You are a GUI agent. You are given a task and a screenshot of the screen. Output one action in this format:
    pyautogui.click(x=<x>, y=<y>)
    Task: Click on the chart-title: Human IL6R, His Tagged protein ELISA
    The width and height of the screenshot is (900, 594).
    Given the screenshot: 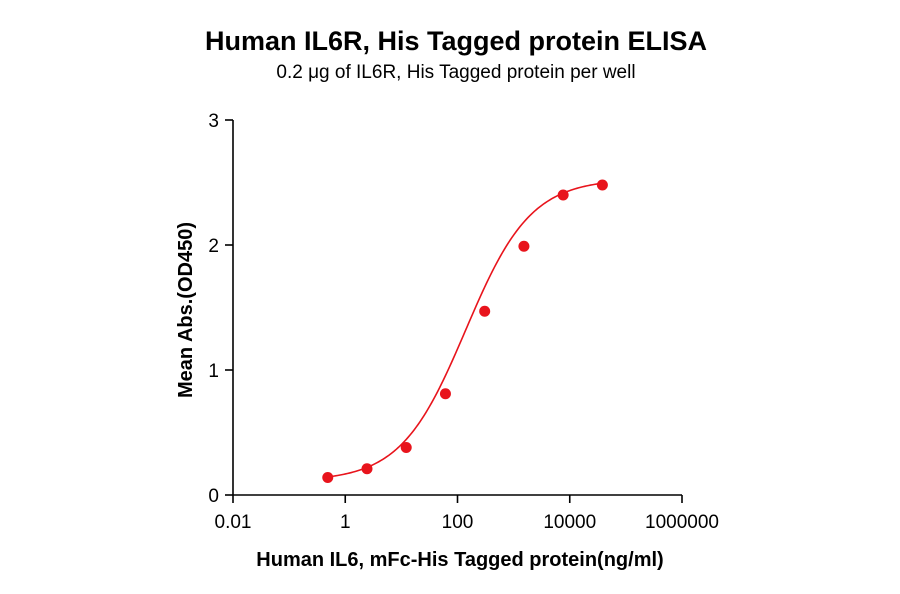 What is the action you would take?
    pyautogui.click(x=456, y=41)
    